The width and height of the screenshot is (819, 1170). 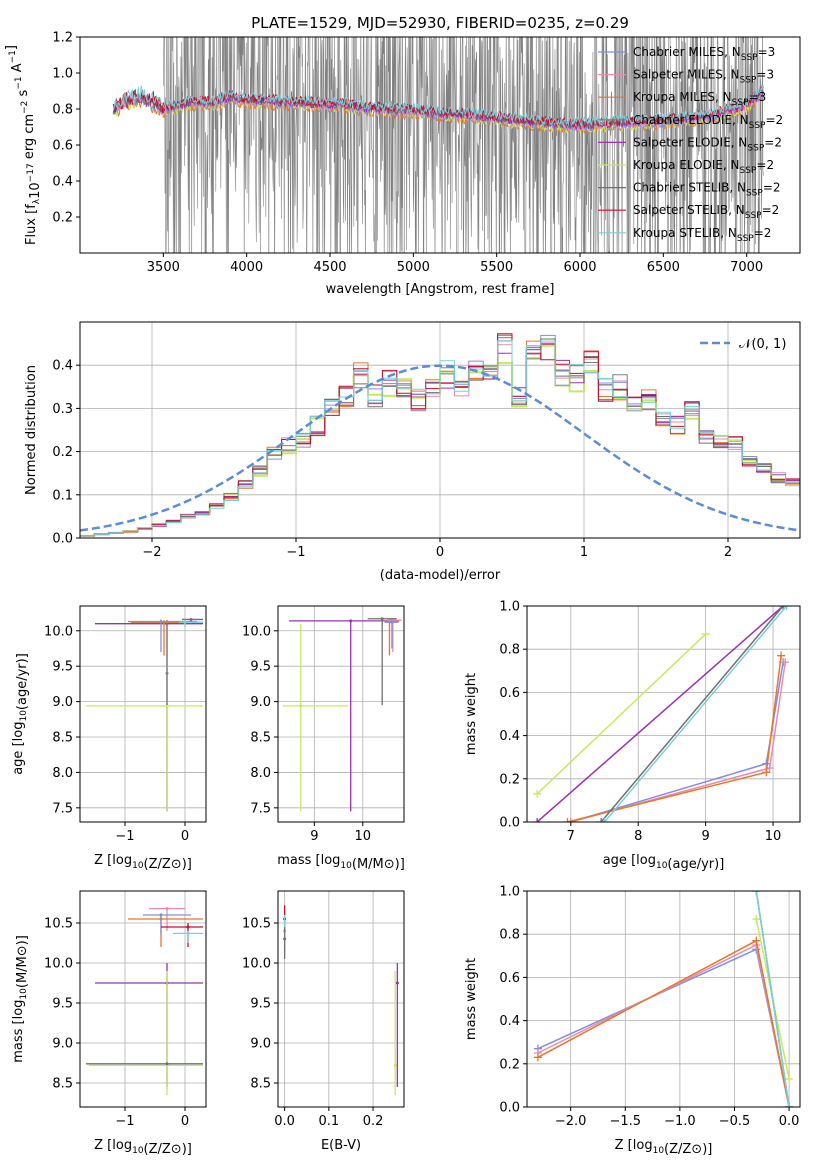 What do you see at coordinates (704, 54) in the screenshot?
I see `legend-label: Chabrier MILES, NSSP=3` at bounding box center [704, 54].